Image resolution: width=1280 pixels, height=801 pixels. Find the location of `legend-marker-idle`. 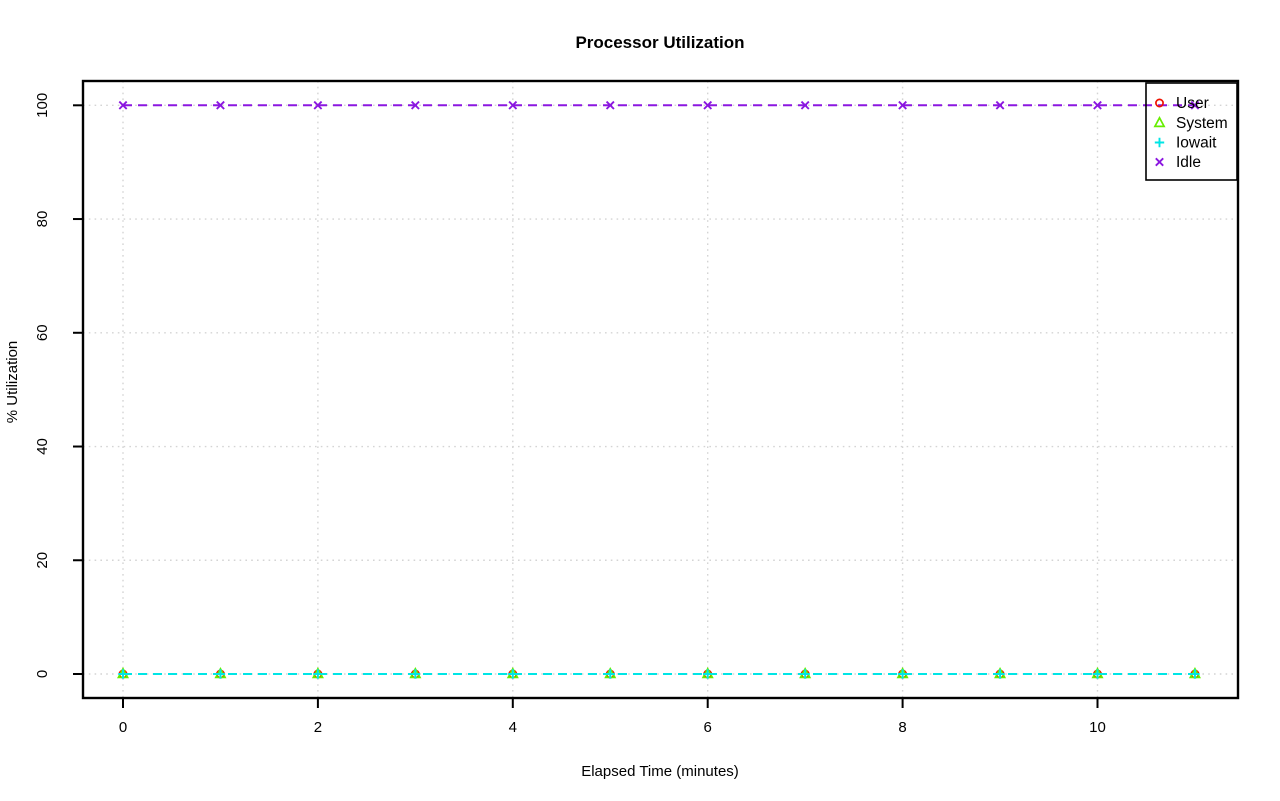

legend-marker-idle is located at coordinates (1159, 162).